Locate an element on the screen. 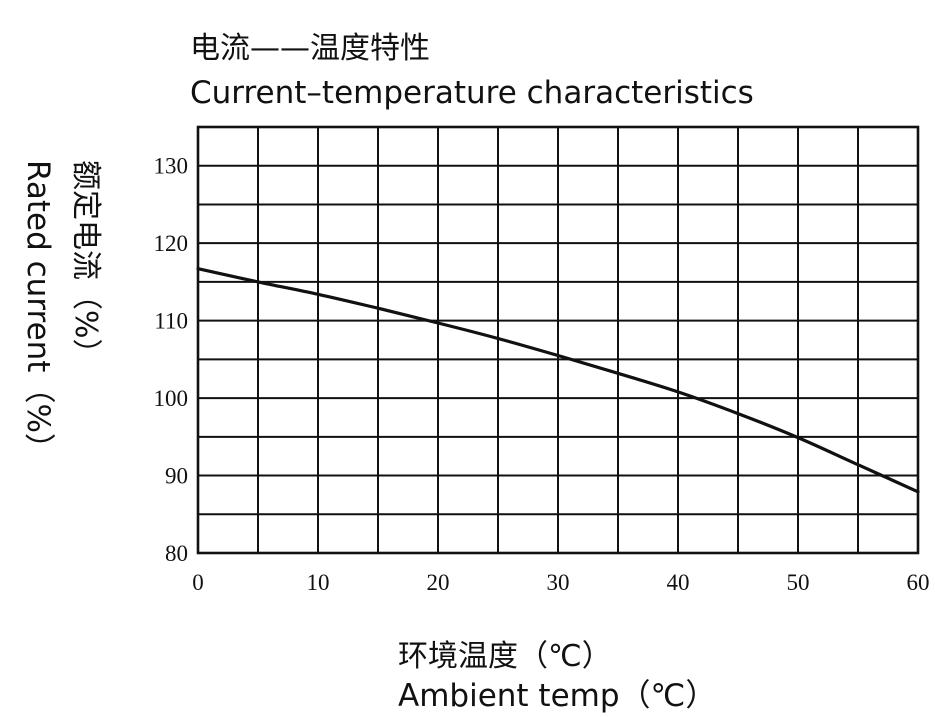  x-tick-label: 20 is located at coordinates (438, 582).